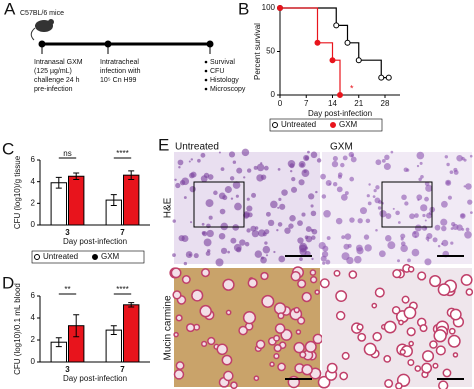 This screenshot has height=389, width=474. Describe the element at coordinates (228, 89) in the screenshot. I see `outcome-text: Microscopy` at that location.